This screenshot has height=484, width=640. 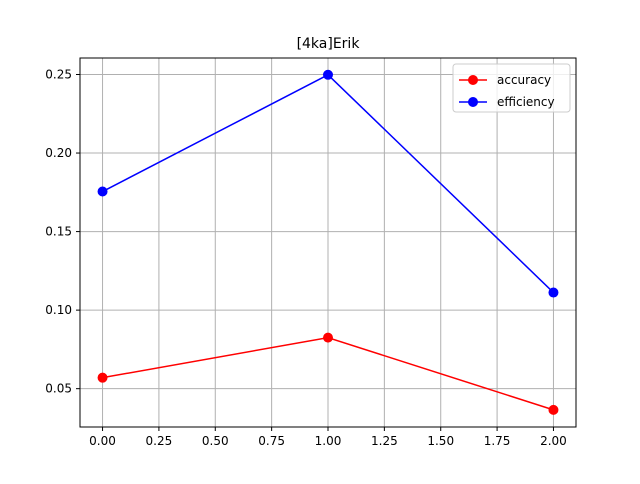 I want to click on x-tick-label: 1.75, so click(x=497, y=441).